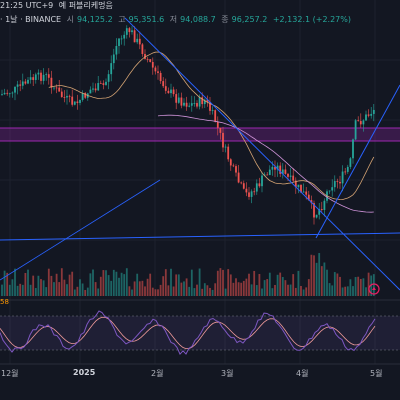 The height and width of the screenshot is (400, 400). What do you see at coordinates (122, 19) in the screenshot?
I see `high-label: 고` at bounding box center [122, 19].